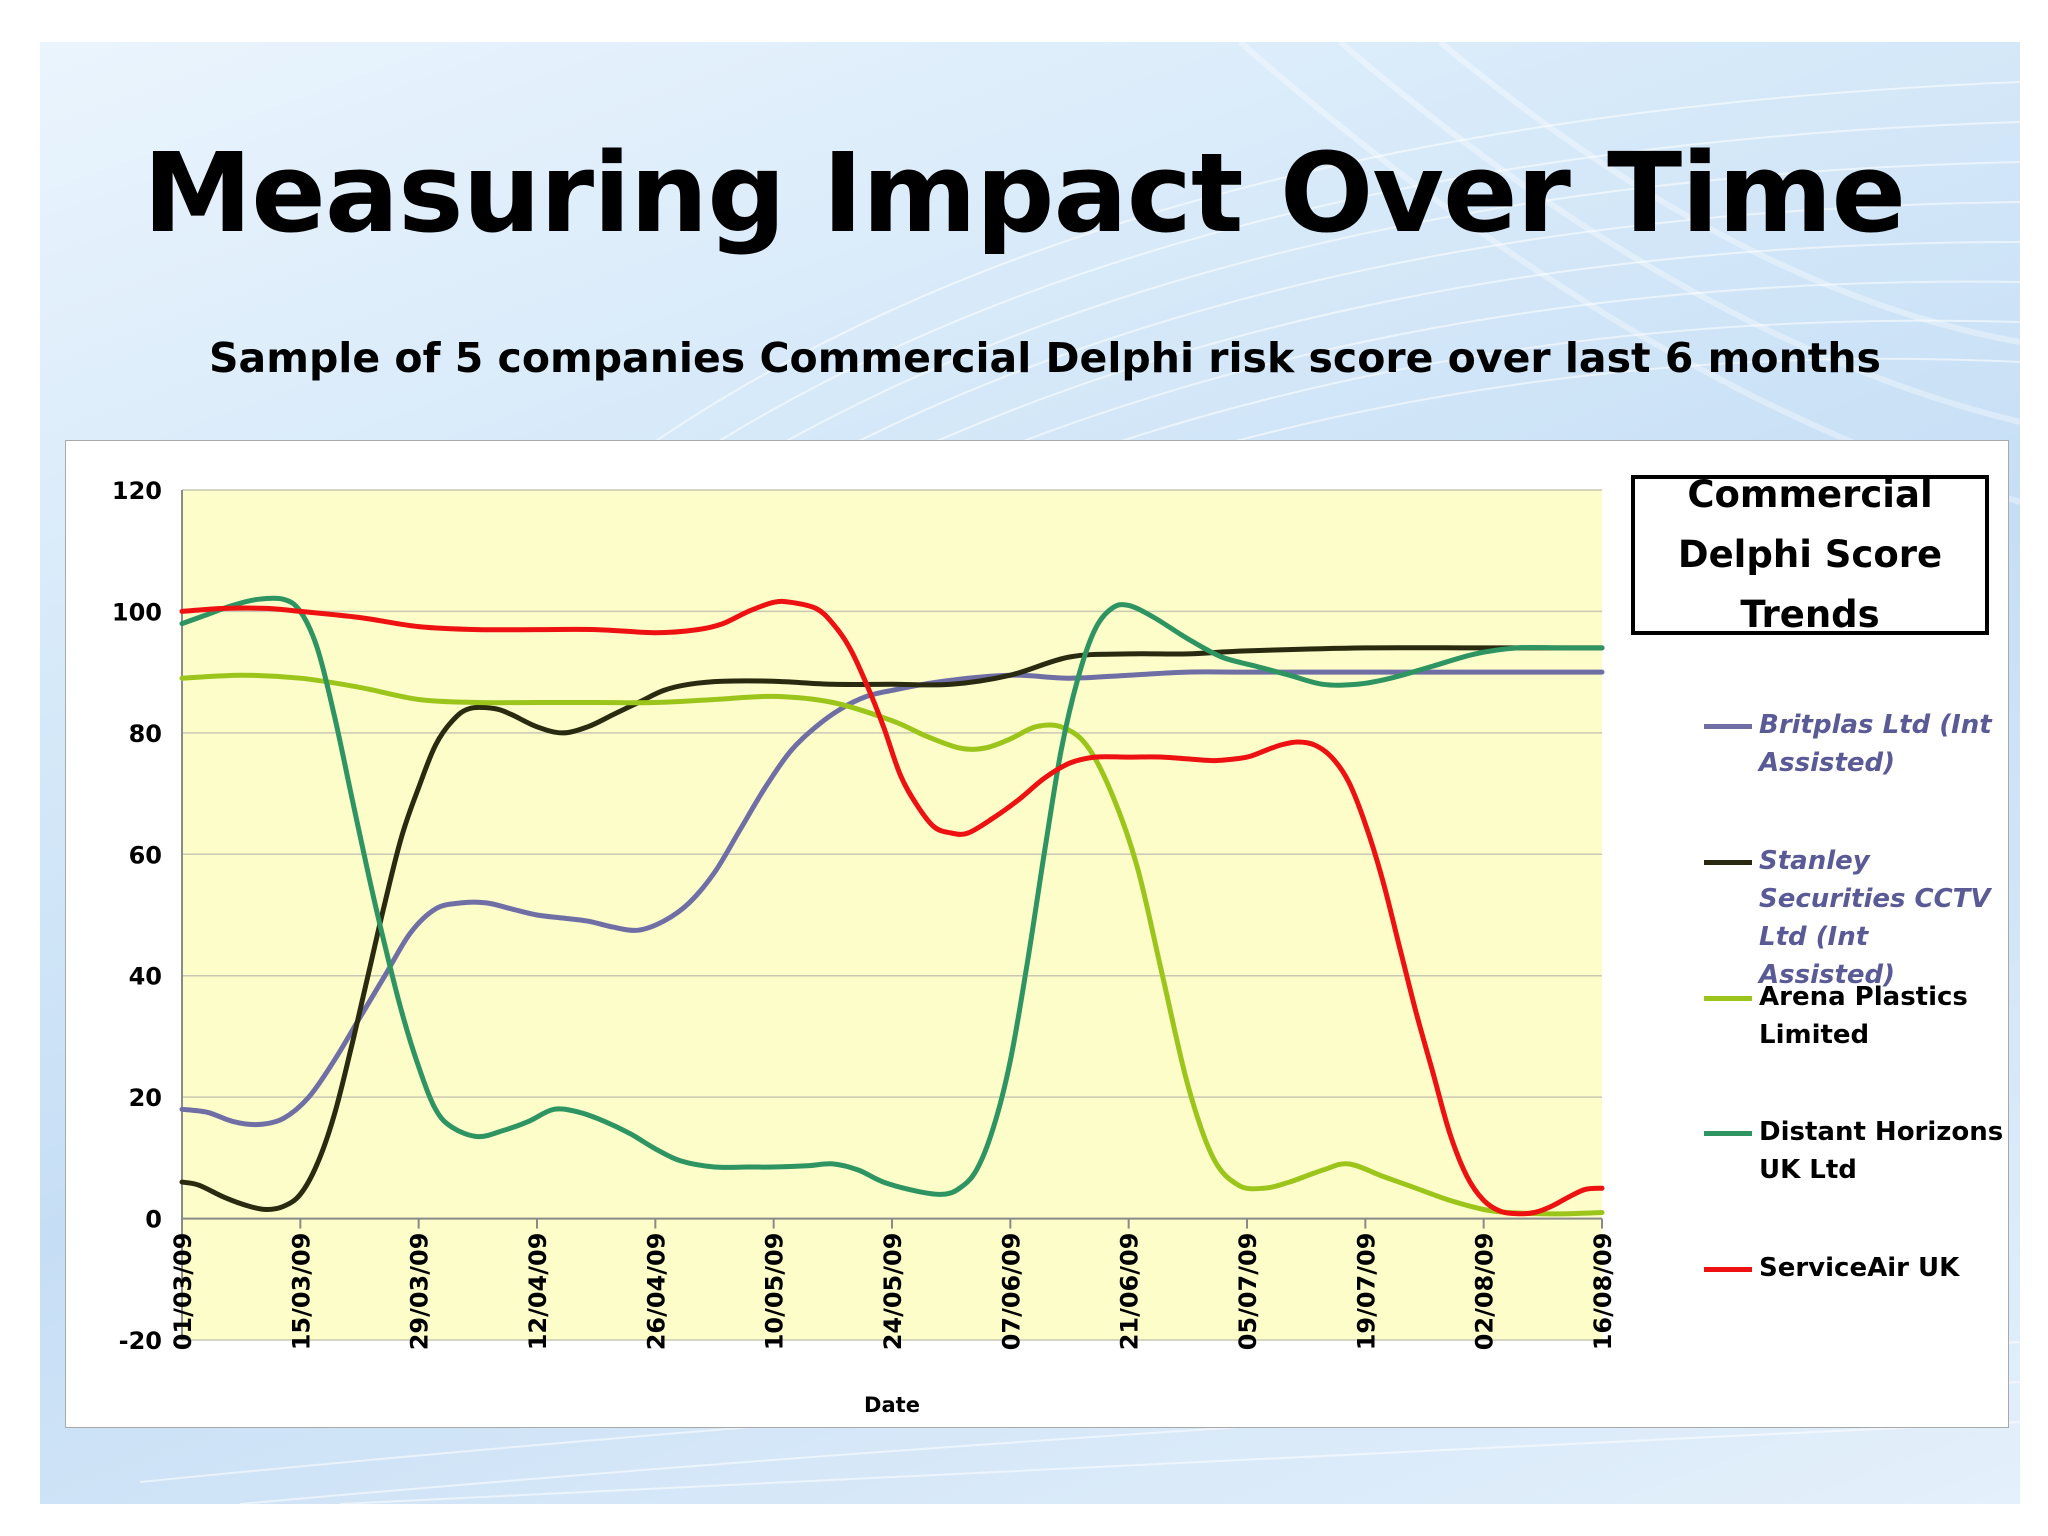 This screenshot has height=1536, width=2048. What do you see at coordinates (137, 491) in the screenshot?
I see `y-tick-label: 120` at bounding box center [137, 491].